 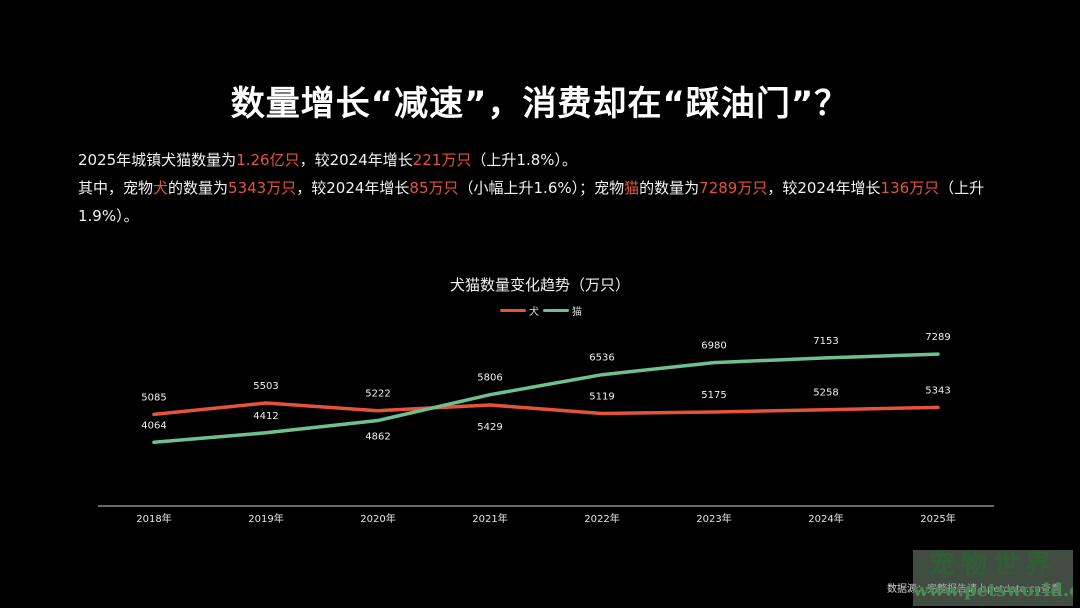 I want to click on chart-legend: 犬 猫, so click(x=541, y=310).